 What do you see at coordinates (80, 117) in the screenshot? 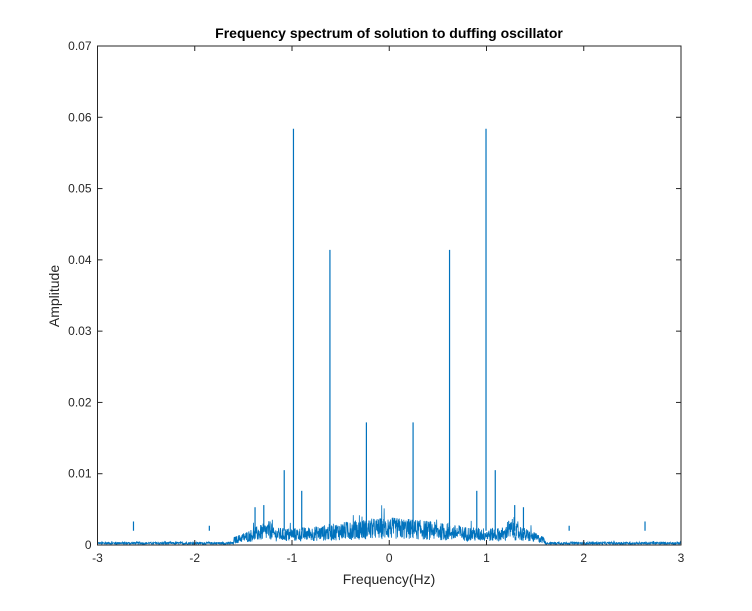
I see `y-tick-label: 0.06` at bounding box center [80, 117].